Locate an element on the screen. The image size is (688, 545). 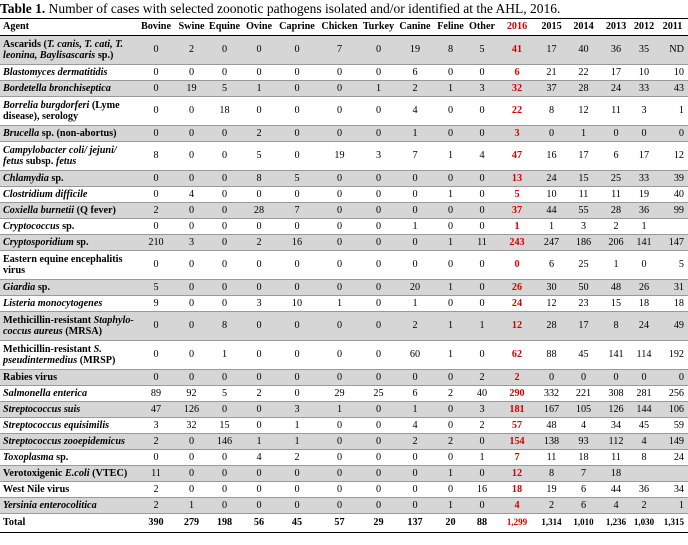
cell-year: 11 is located at coordinates (616, 111).